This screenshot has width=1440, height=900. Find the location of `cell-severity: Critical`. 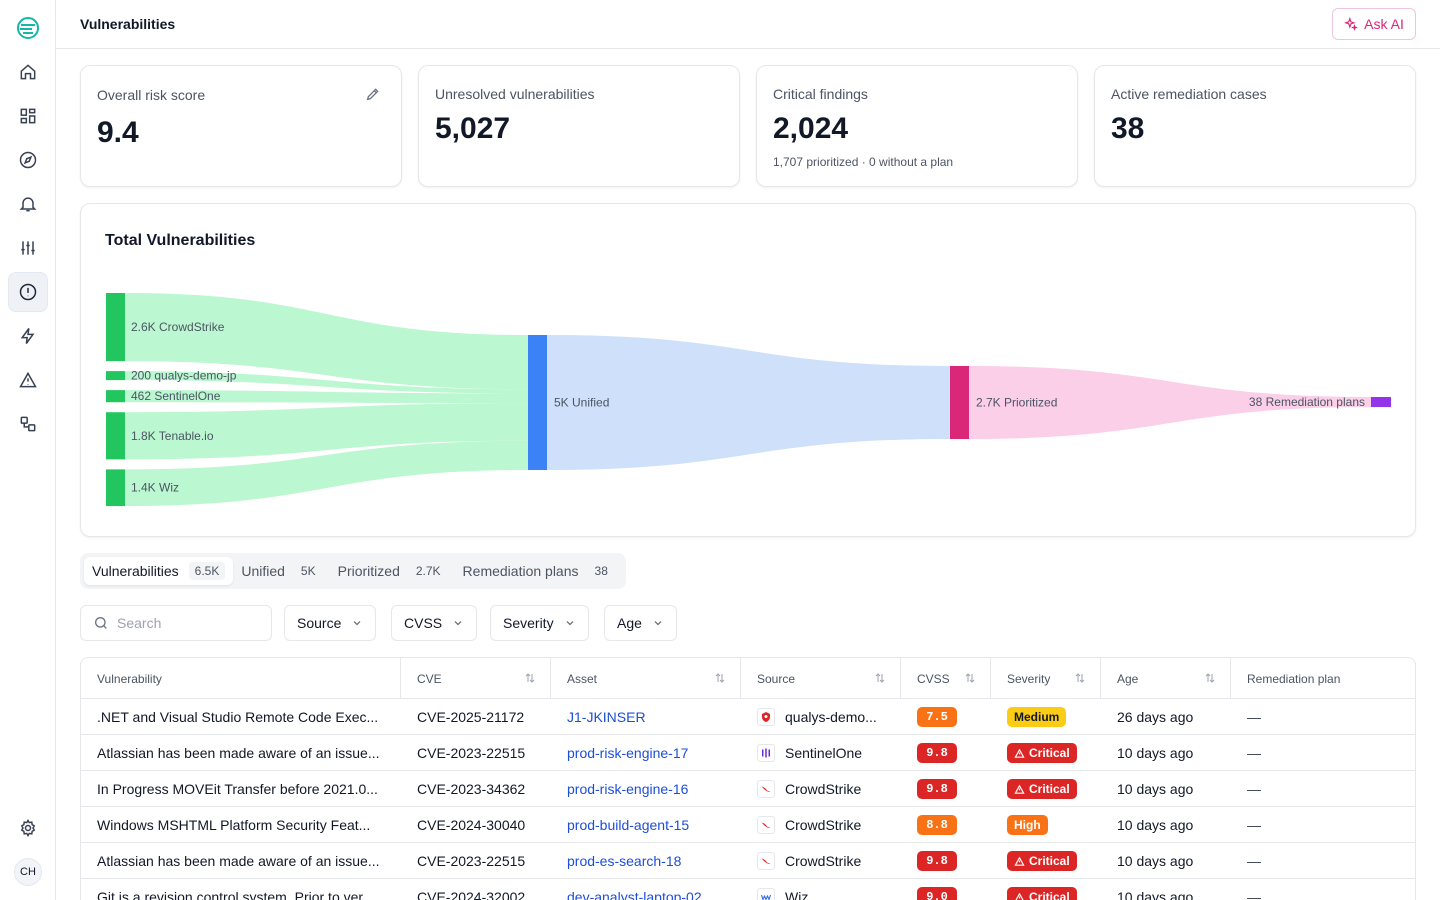

cell-severity: Critical is located at coordinates (1046, 861).